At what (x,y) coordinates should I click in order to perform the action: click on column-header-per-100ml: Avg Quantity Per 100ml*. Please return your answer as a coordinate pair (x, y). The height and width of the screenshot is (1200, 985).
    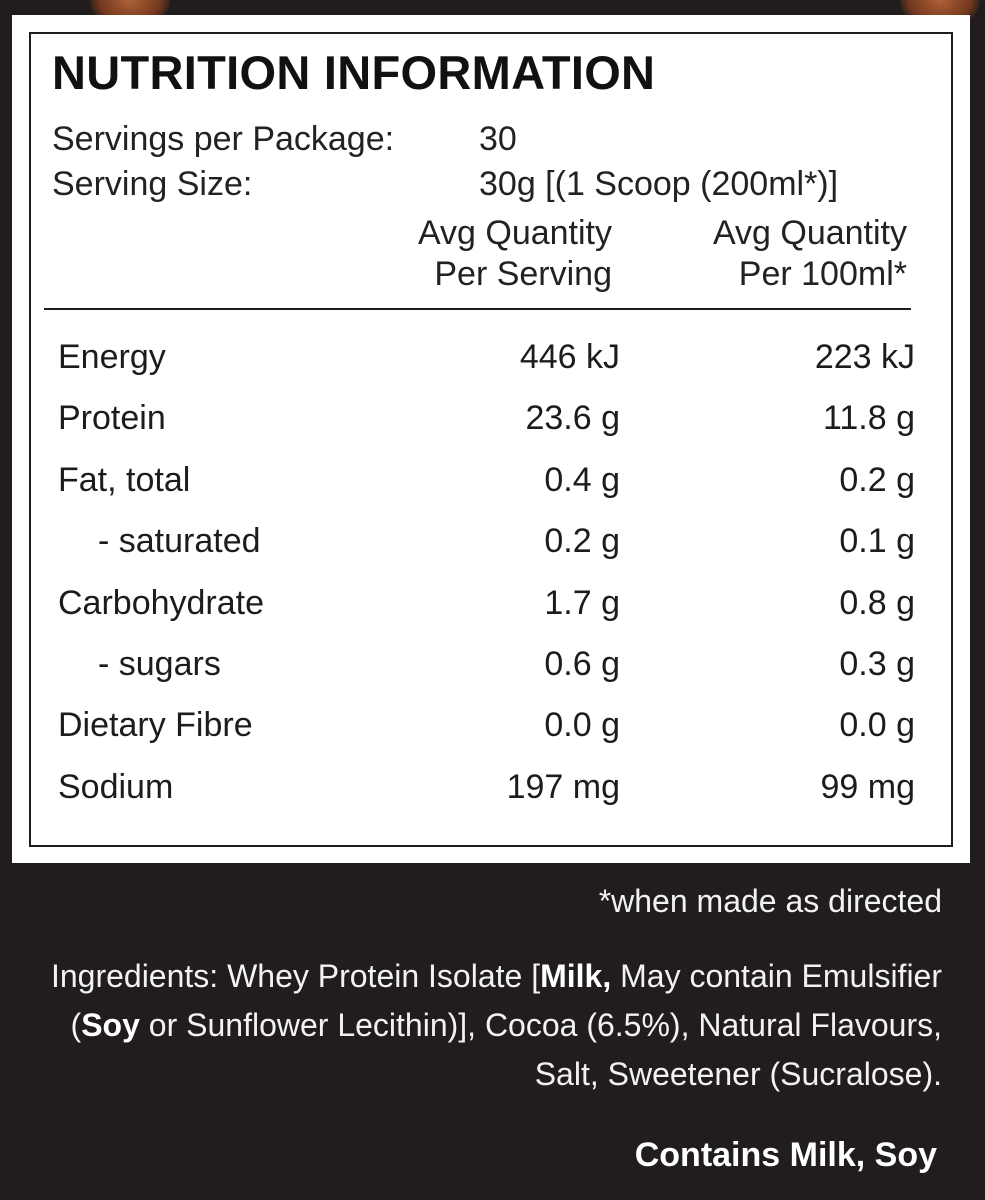
    Looking at the image, I should click on (810, 254).